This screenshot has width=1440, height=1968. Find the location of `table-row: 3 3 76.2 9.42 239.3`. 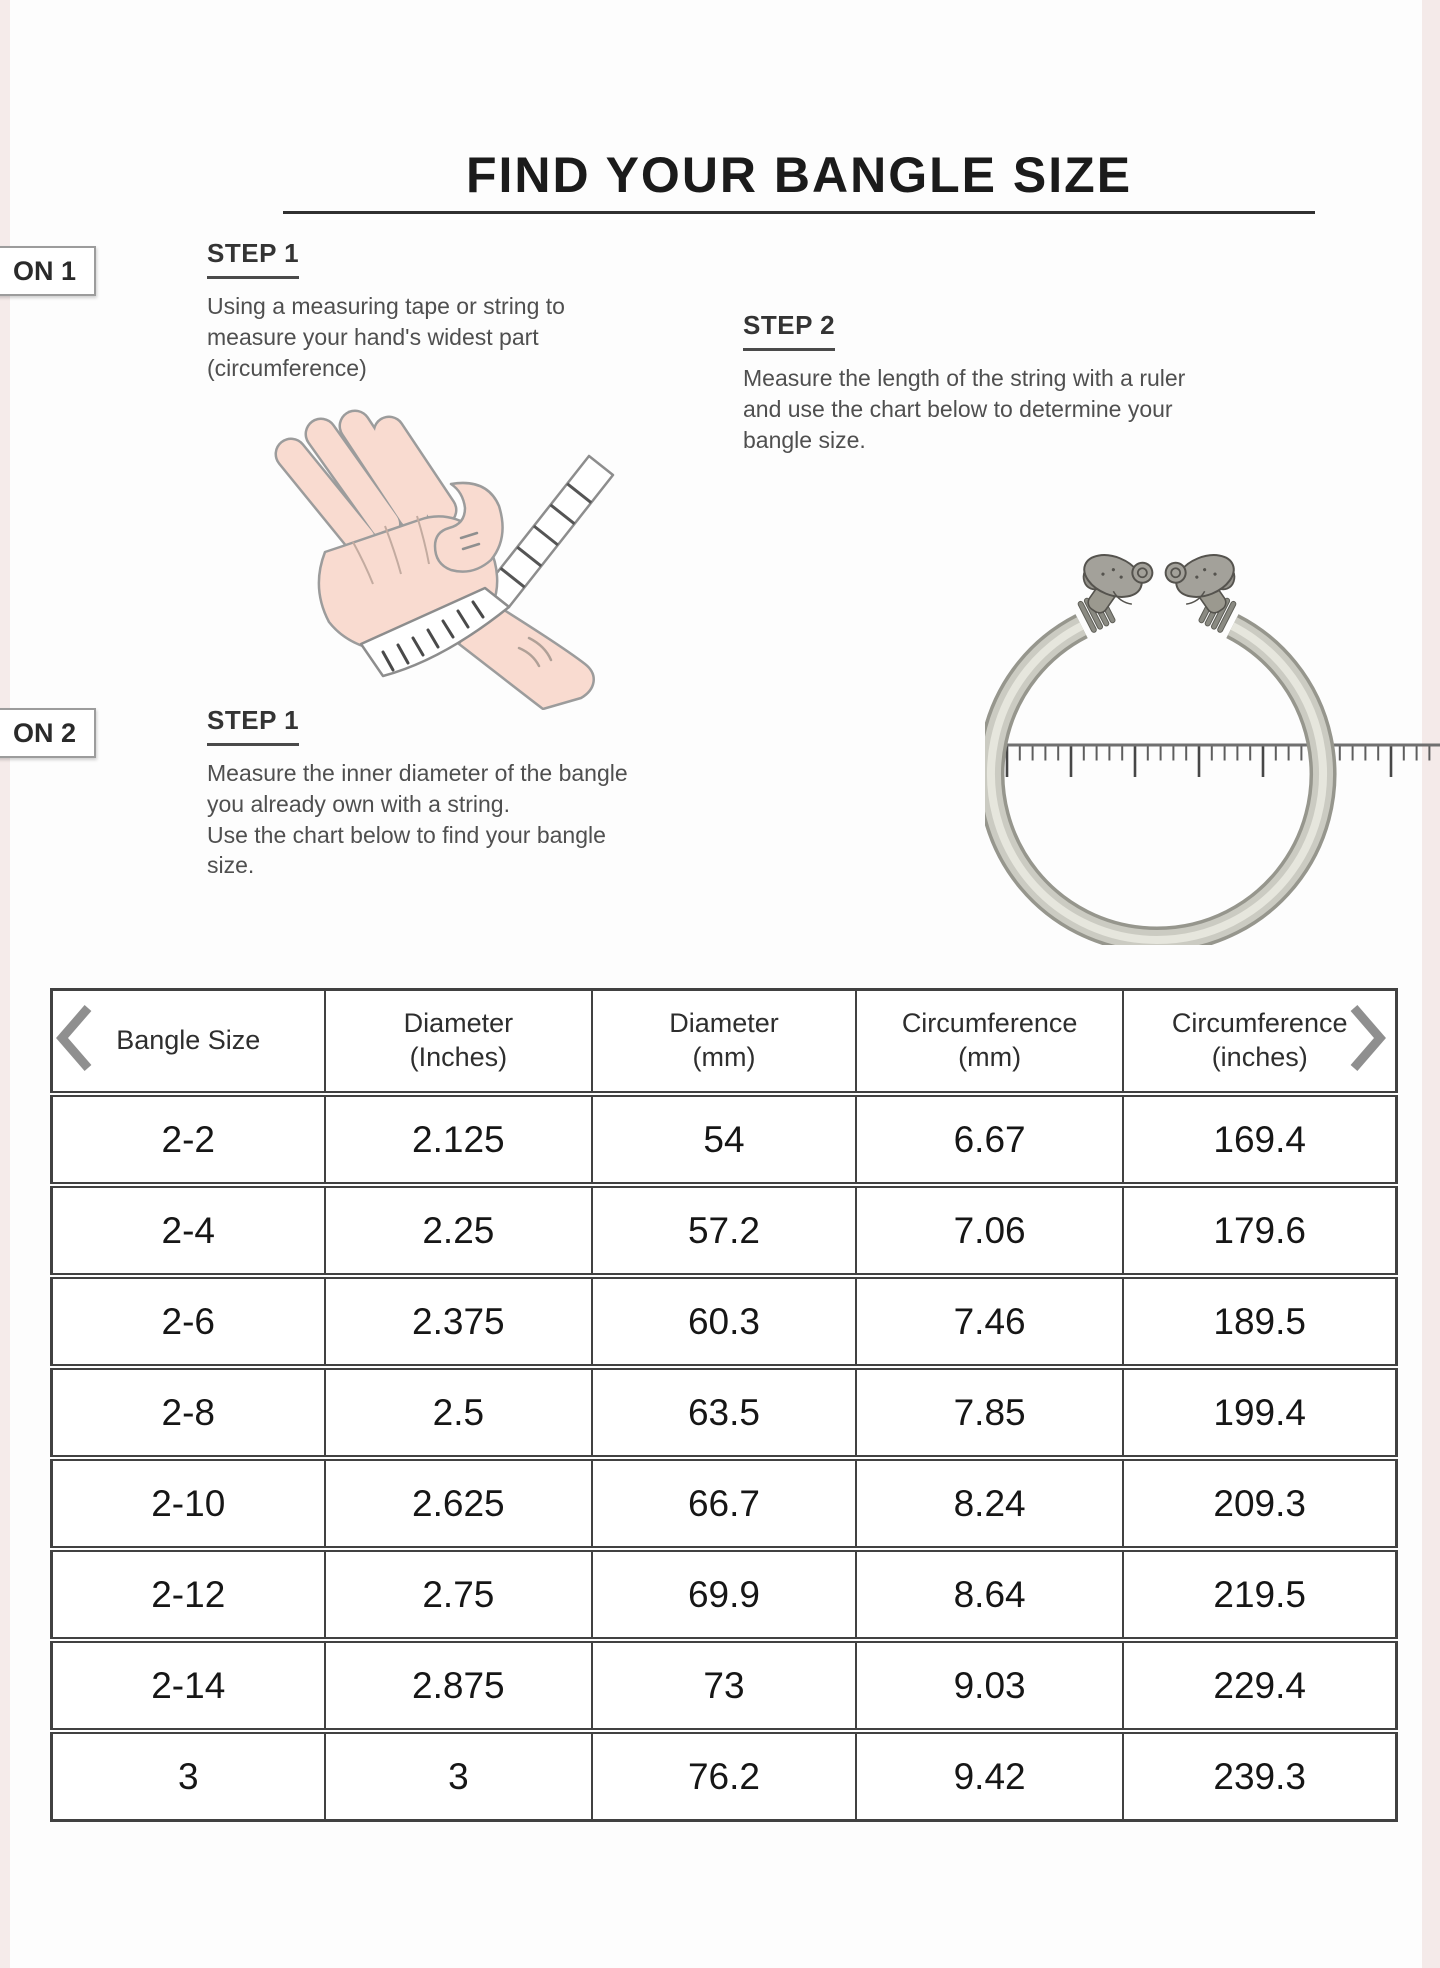

table-row: 3 3 76.2 9.42 239.3 is located at coordinates (724, 1774).